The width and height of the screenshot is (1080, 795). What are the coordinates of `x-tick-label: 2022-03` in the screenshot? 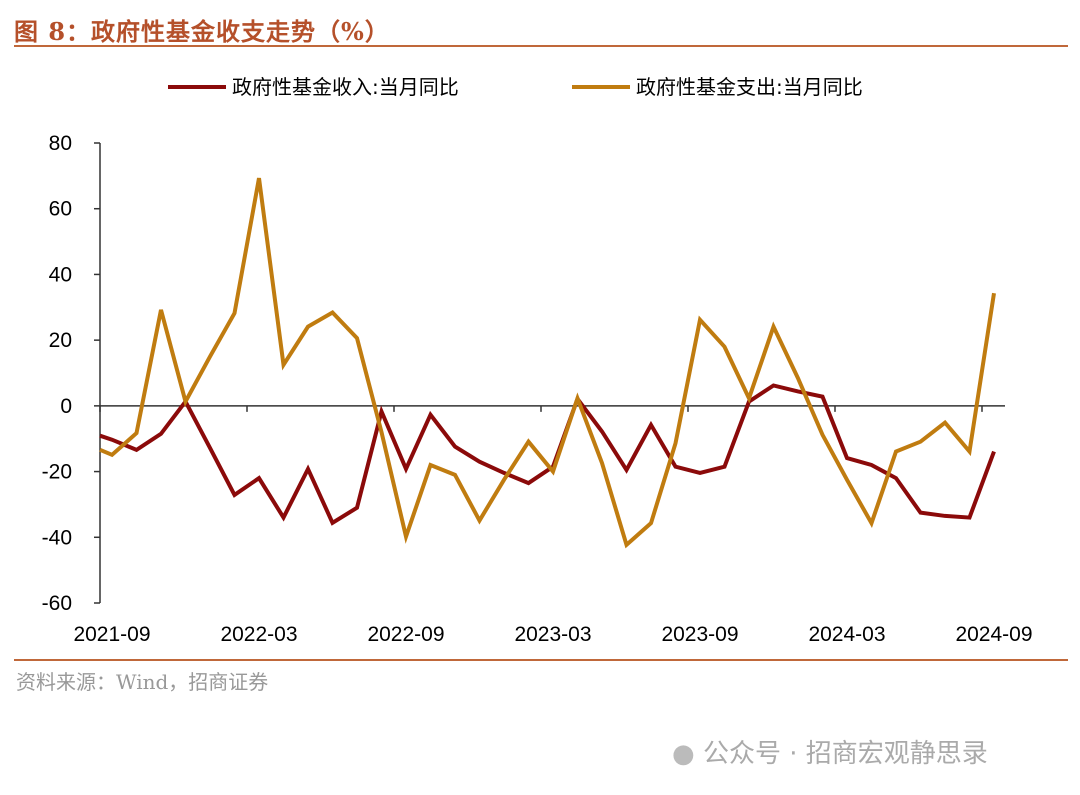 It's located at (258, 634).